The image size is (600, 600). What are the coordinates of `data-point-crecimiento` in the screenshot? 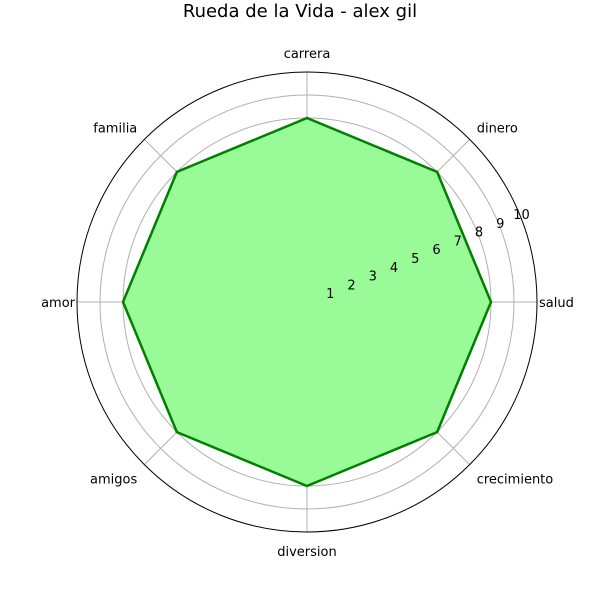 It's located at (437, 432).